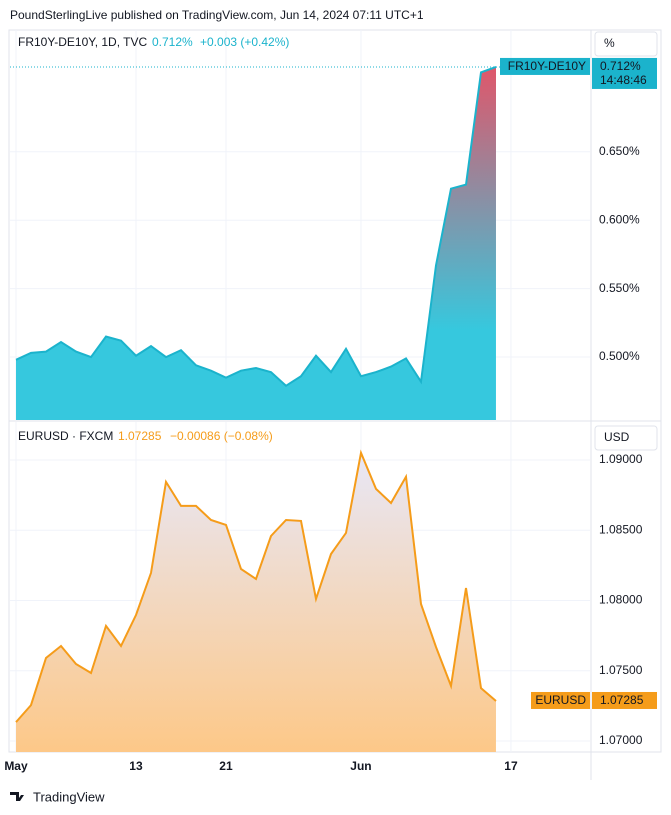 Image resolution: width=671 pixels, height=815 pixels. What do you see at coordinates (65, 436) in the screenshot?
I see `legend-title: EURUSD · FXCM` at bounding box center [65, 436].